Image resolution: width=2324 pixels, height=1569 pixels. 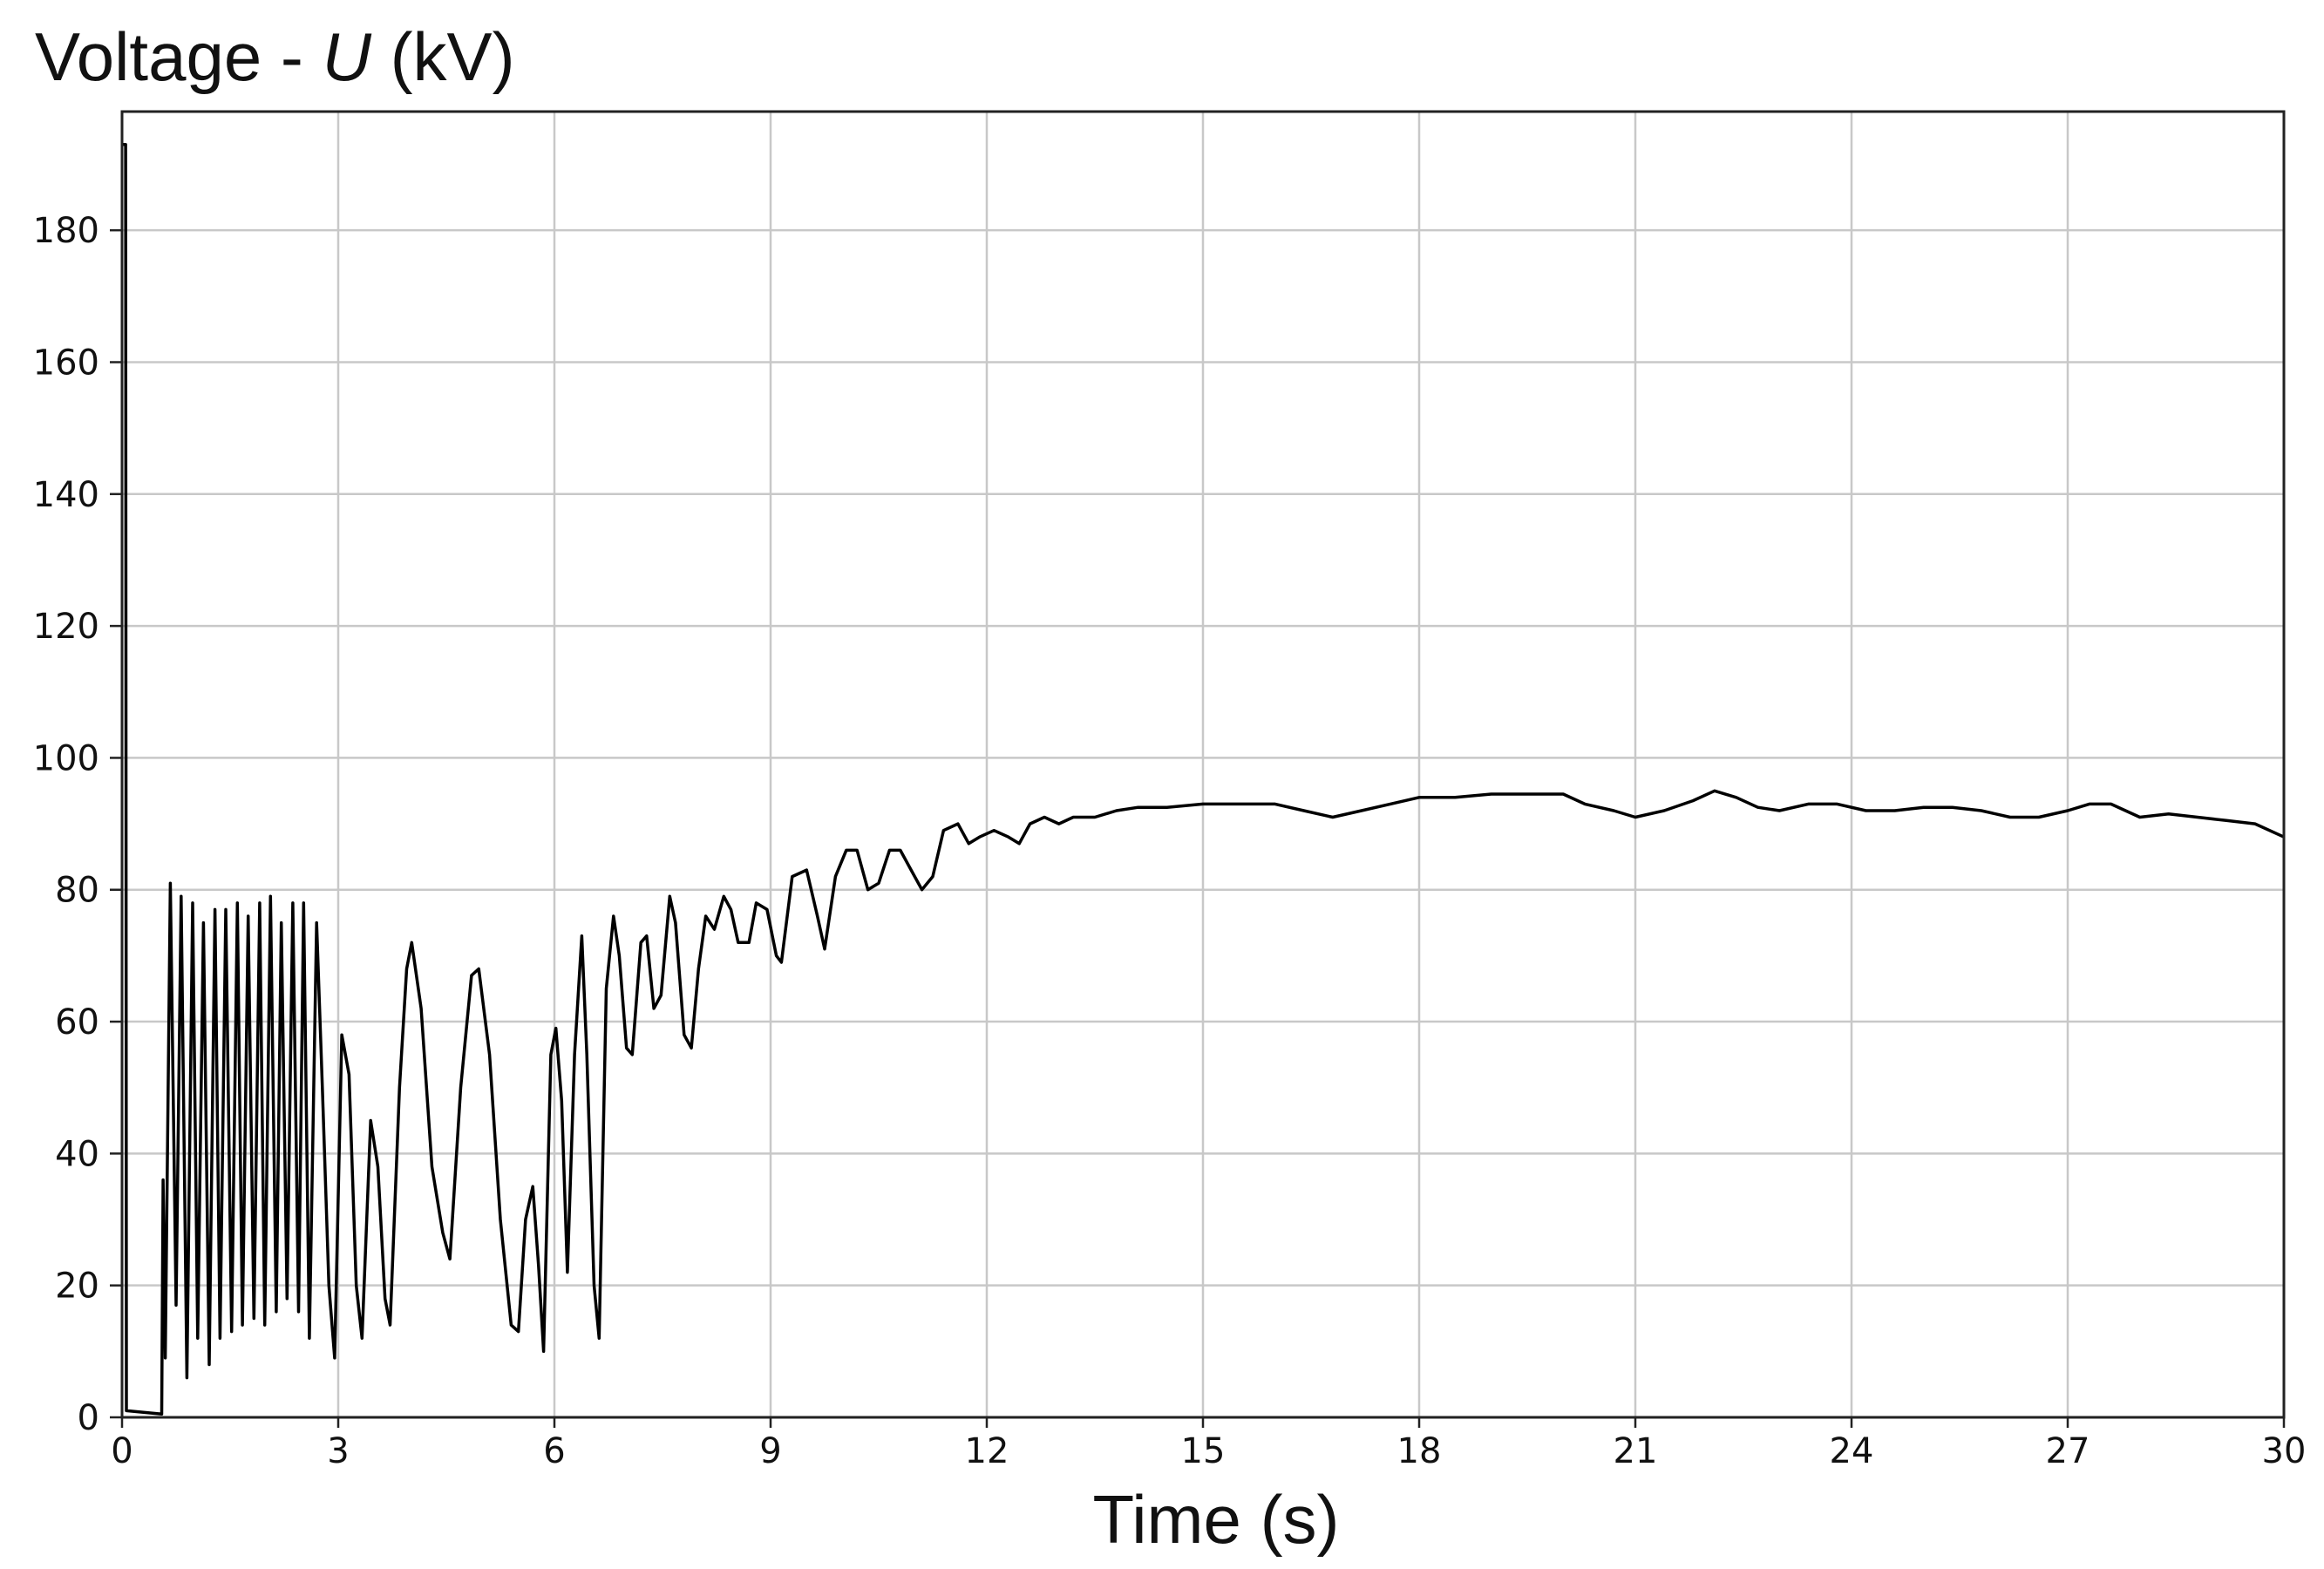 I want to click on x-tick-label: 12, so click(x=987, y=1451).